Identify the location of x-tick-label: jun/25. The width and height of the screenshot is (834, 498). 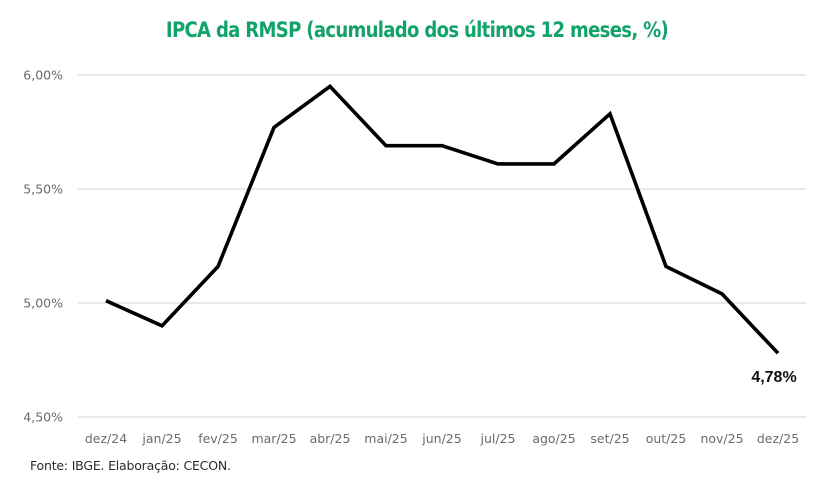
(441, 438).